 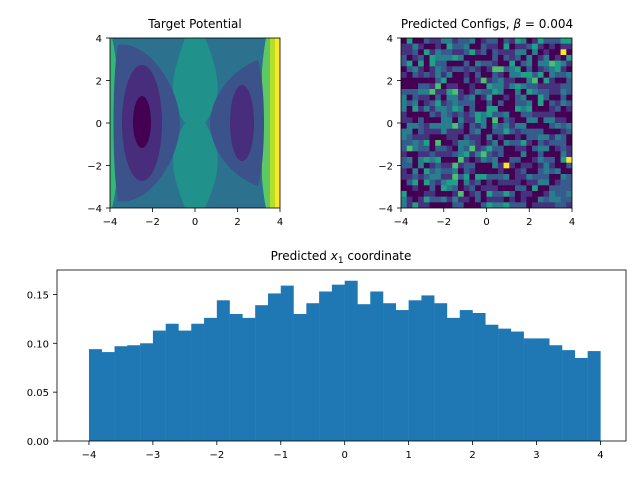 I want to click on histogram-ytick-label: 0.15, so click(x=38, y=295).